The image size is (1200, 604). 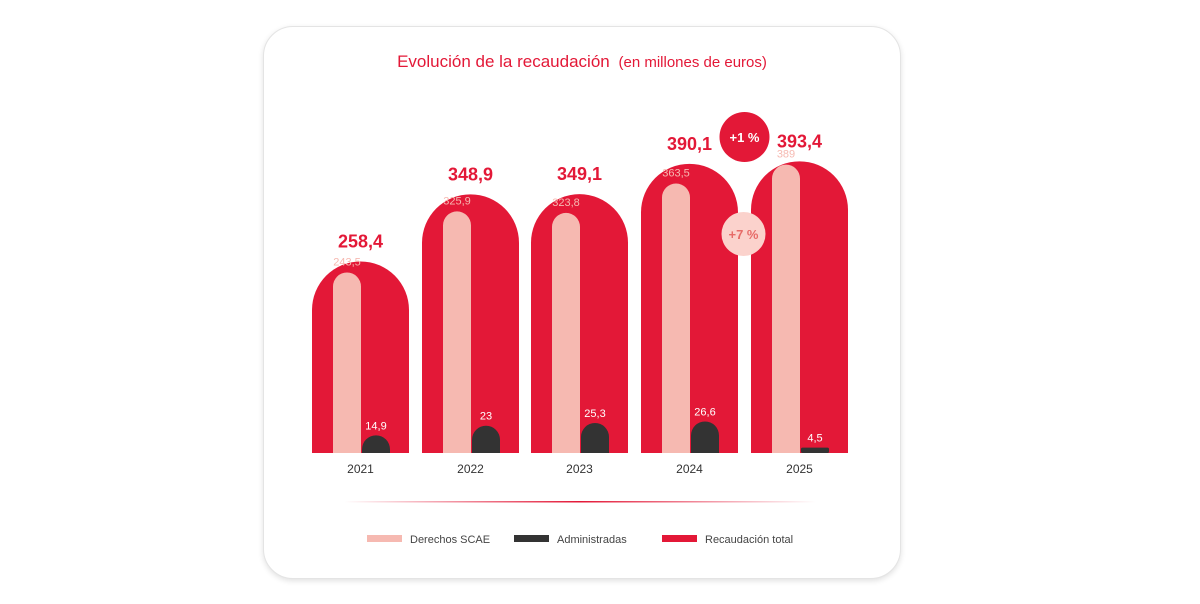 I want to click on x-tick-2023: 2023, so click(x=579, y=469).